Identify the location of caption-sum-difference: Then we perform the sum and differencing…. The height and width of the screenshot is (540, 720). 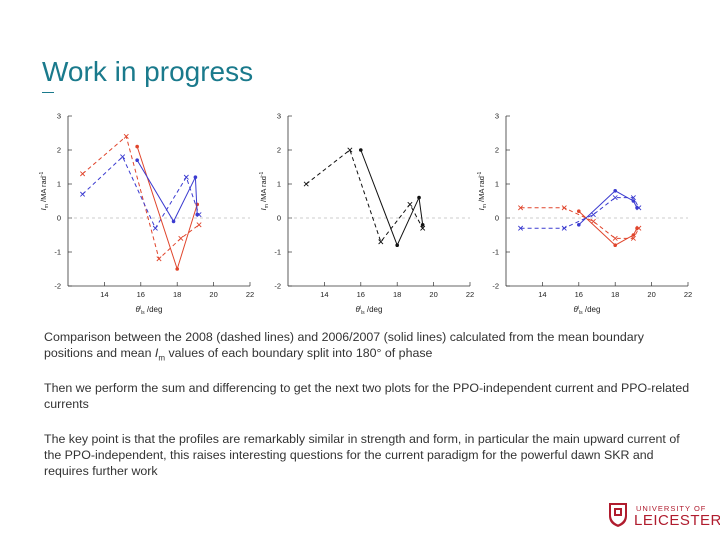
(367, 396).